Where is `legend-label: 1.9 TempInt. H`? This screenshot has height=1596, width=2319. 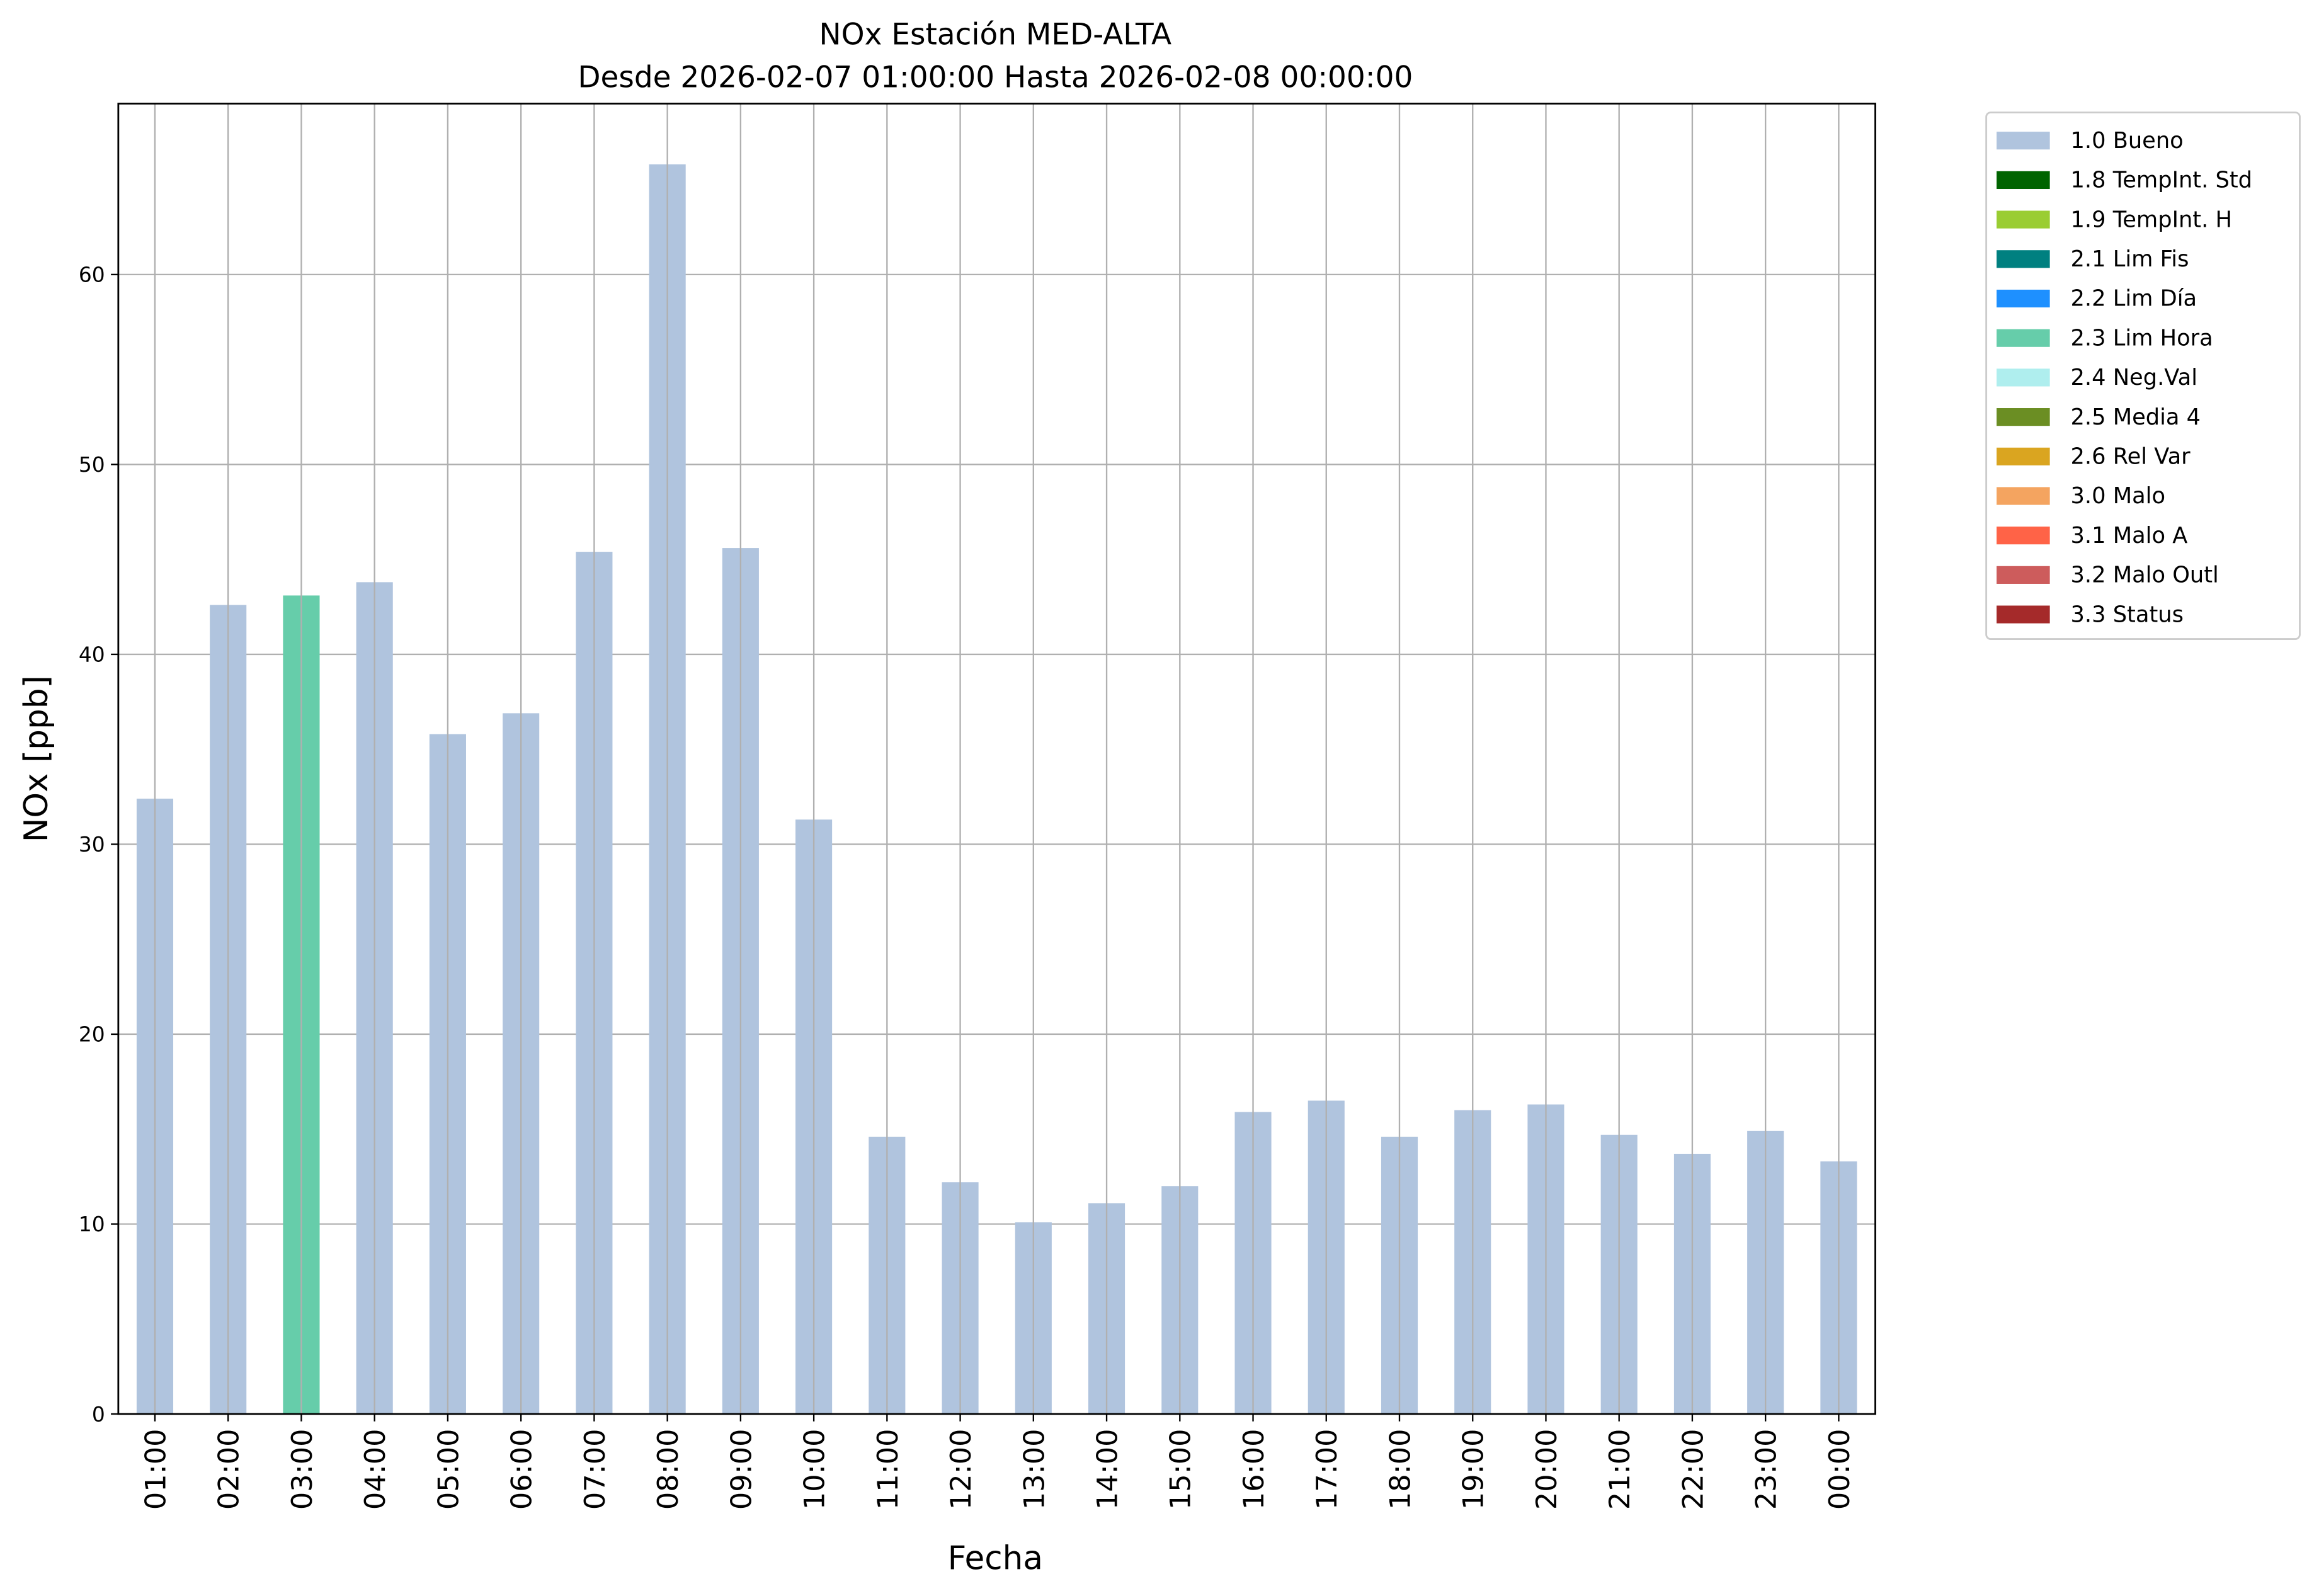 legend-label: 1.9 TempInt. H is located at coordinates (2151, 219).